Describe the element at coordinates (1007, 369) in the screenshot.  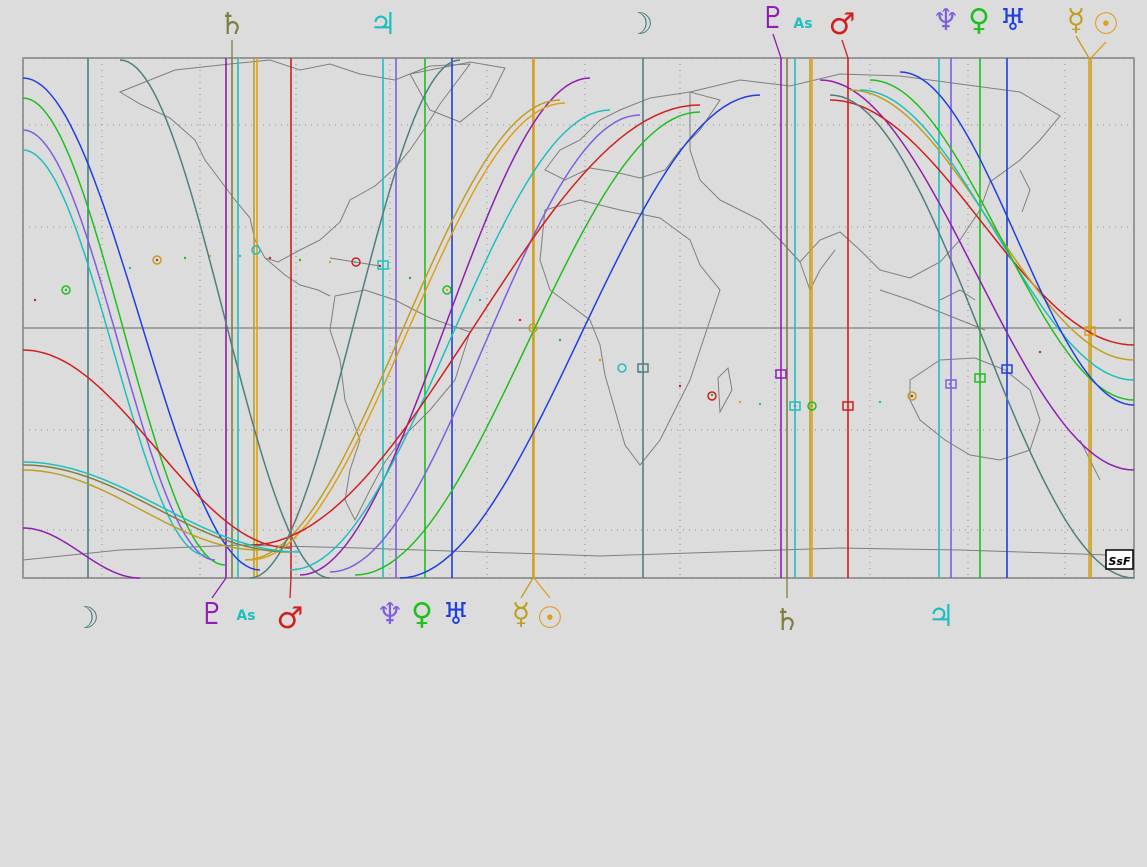
I see `uranus-position-marker` at that location.